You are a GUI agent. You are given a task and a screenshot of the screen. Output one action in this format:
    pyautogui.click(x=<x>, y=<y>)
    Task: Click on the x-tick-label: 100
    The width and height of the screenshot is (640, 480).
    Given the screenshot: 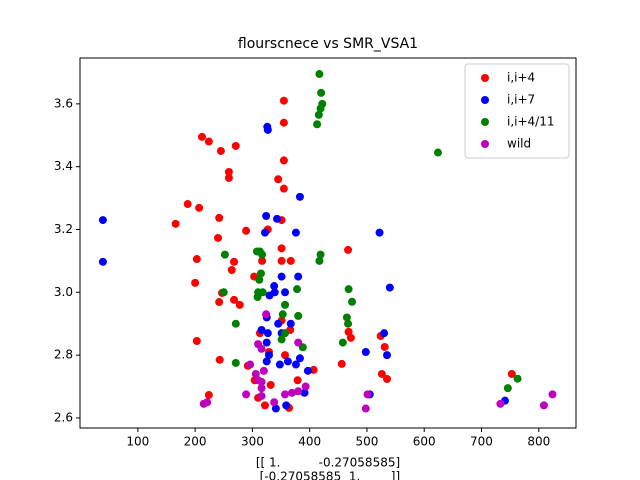 What is the action you would take?
    pyautogui.click(x=137, y=442)
    